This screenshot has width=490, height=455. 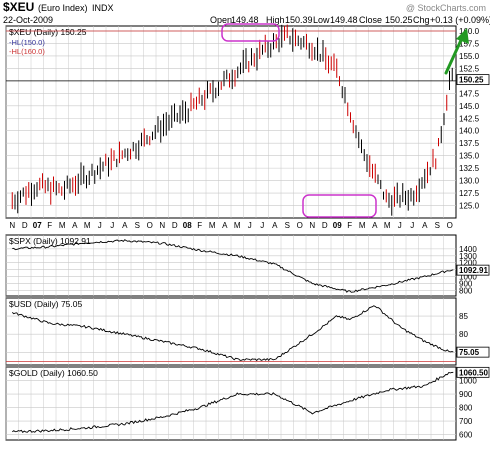 What do you see at coordinates (469, 56) in the screenshot?
I see `y-tick-label: 155.0` at bounding box center [469, 56].